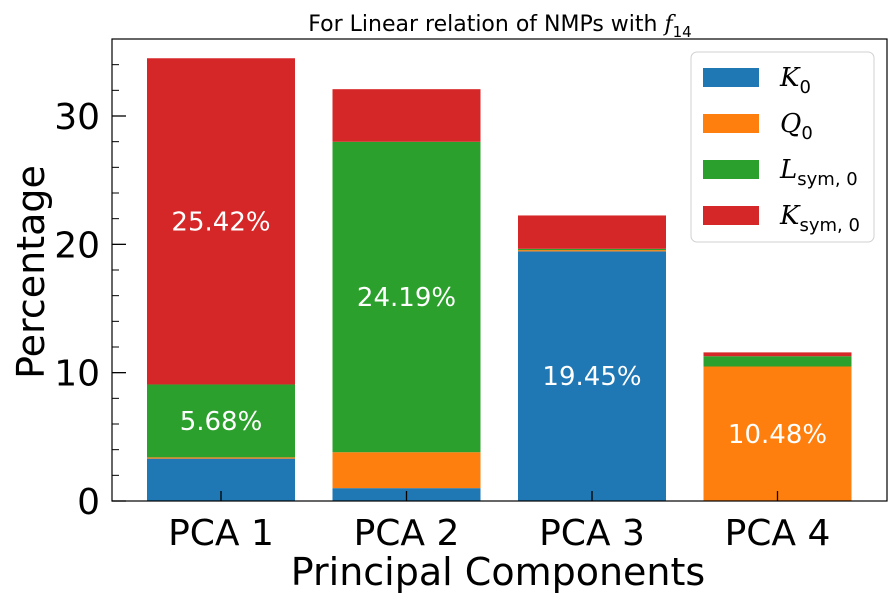 This screenshot has height=602, width=896. Describe the element at coordinates (482, 24) in the screenshot. I see `chart-title-text: For Linear relation of NMPs with` at that location.